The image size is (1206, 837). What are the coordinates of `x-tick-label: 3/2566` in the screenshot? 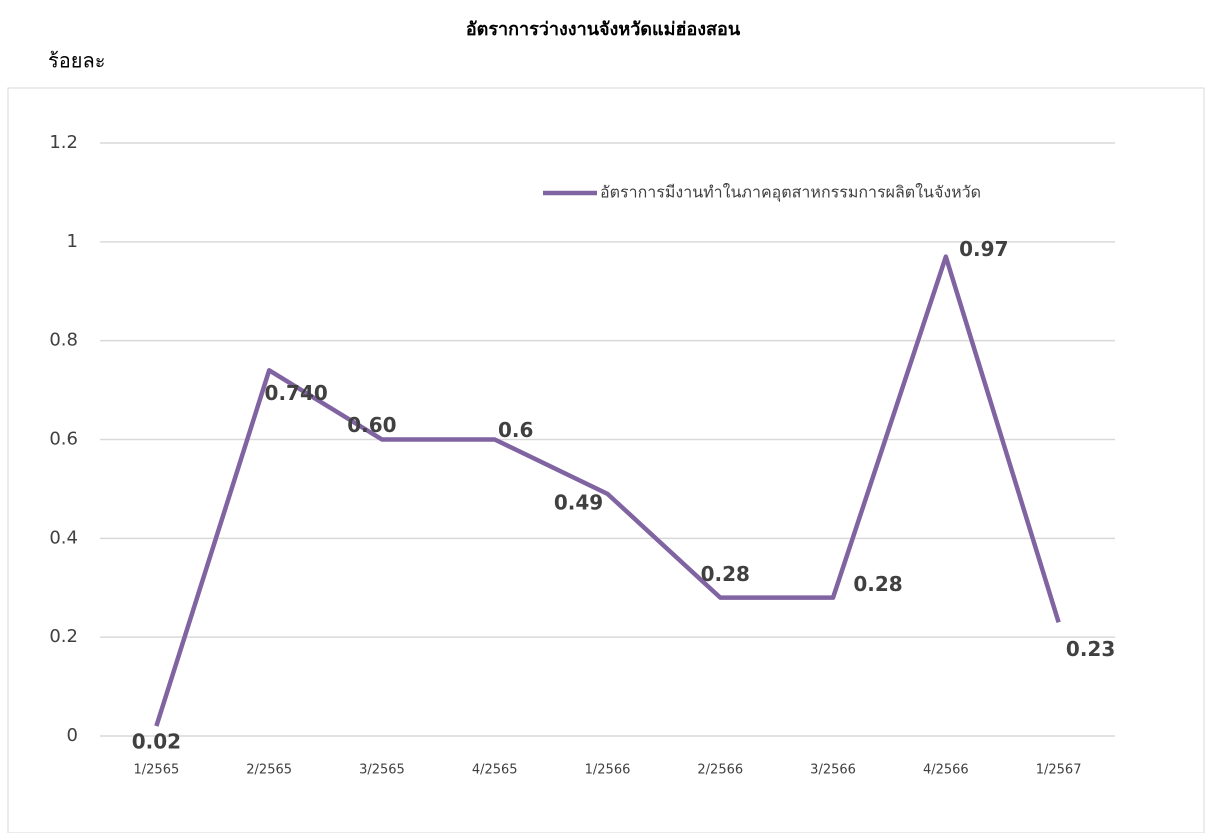 It's located at (833, 770).